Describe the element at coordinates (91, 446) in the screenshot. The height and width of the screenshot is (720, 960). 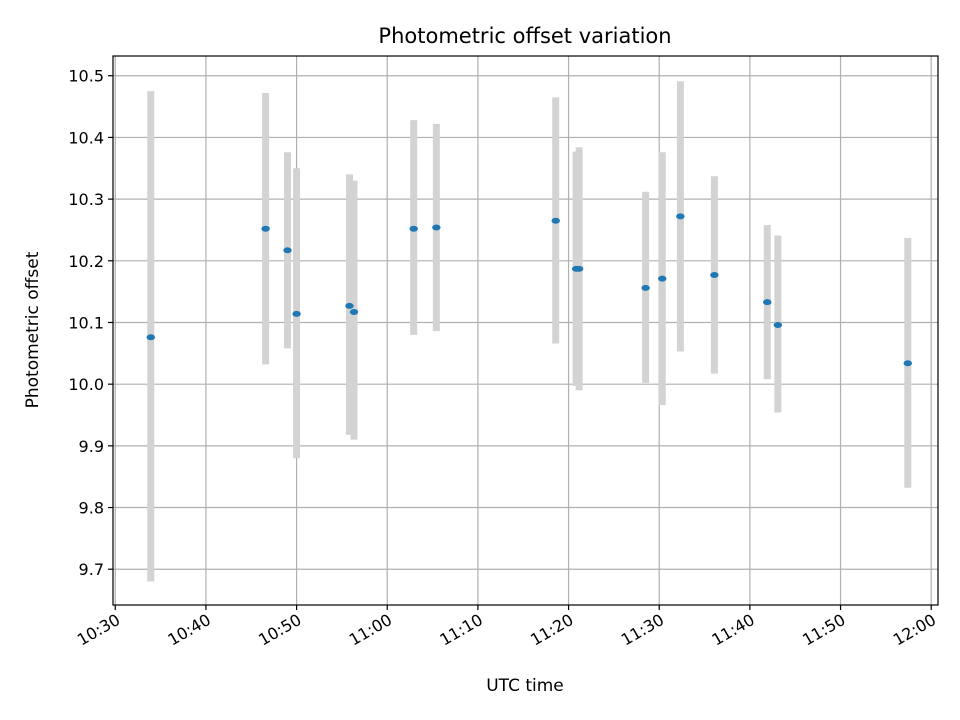
I see `y-tick-label: 9.9` at that location.